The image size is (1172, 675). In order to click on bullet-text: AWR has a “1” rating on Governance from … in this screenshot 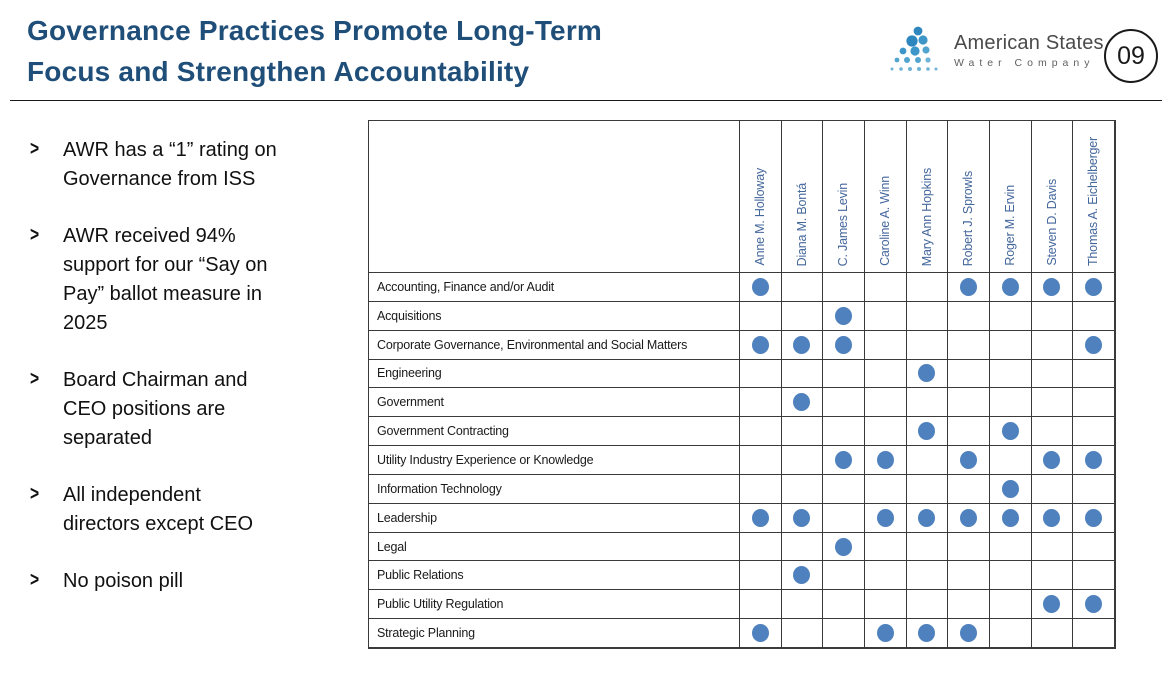, I will do `click(170, 164)`.